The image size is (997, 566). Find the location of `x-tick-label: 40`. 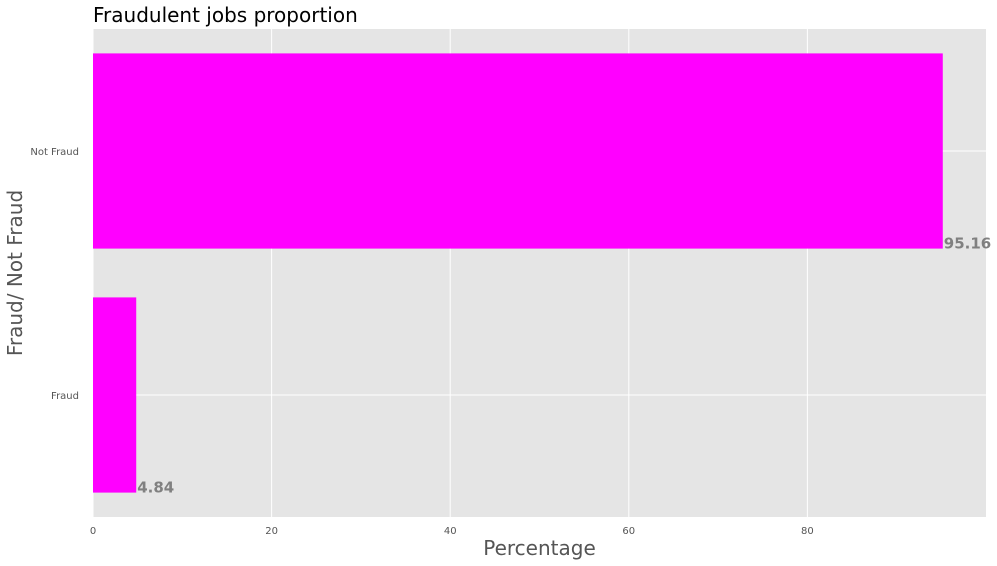

x-tick-label: 40 is located at coordinates (450, 531).